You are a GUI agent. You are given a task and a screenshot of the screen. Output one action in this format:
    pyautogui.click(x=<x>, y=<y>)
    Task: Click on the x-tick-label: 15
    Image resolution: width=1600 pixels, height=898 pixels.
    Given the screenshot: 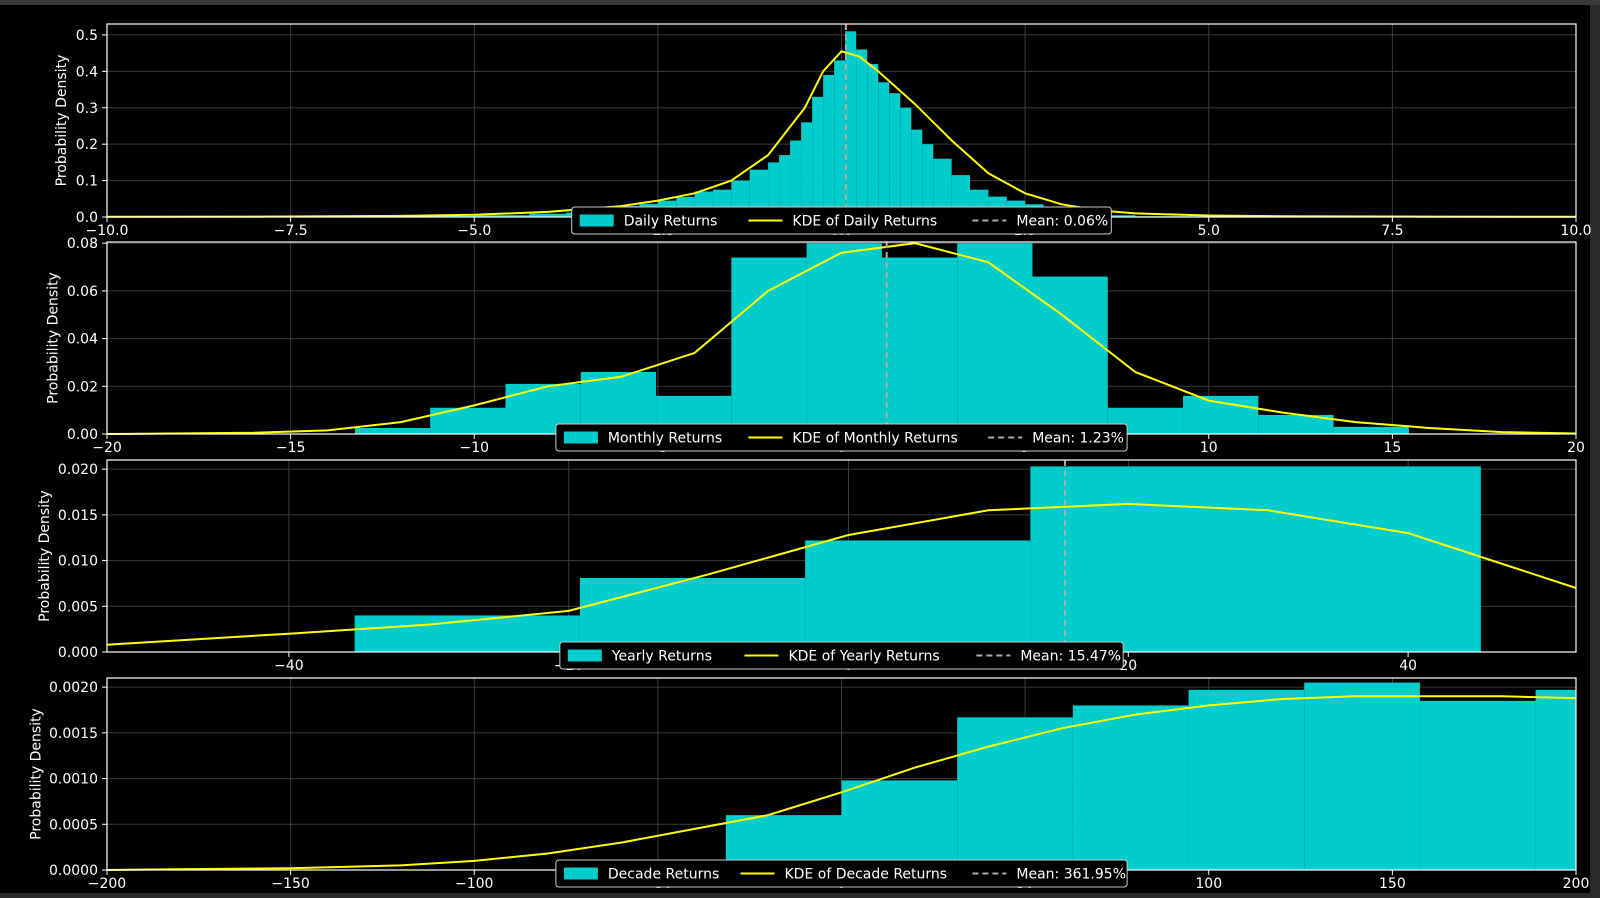 What is the action you would take?
    pyautogui.click(x=1392, y=448)
    